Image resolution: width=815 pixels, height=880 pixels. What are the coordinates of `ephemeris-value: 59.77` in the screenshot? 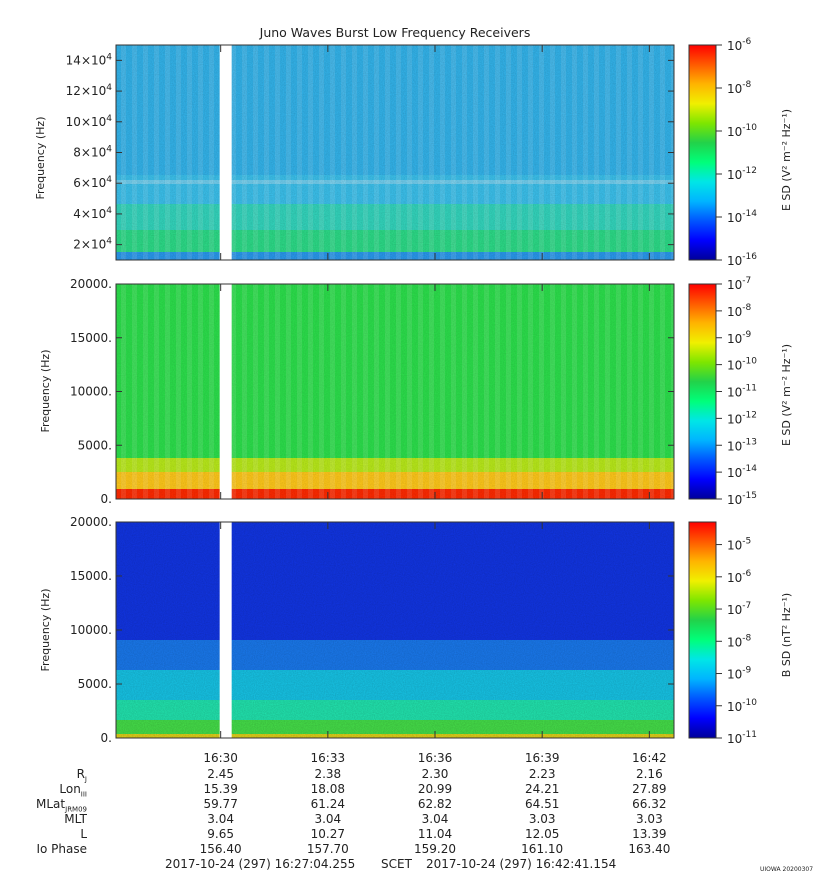 It's located at (220, 804).